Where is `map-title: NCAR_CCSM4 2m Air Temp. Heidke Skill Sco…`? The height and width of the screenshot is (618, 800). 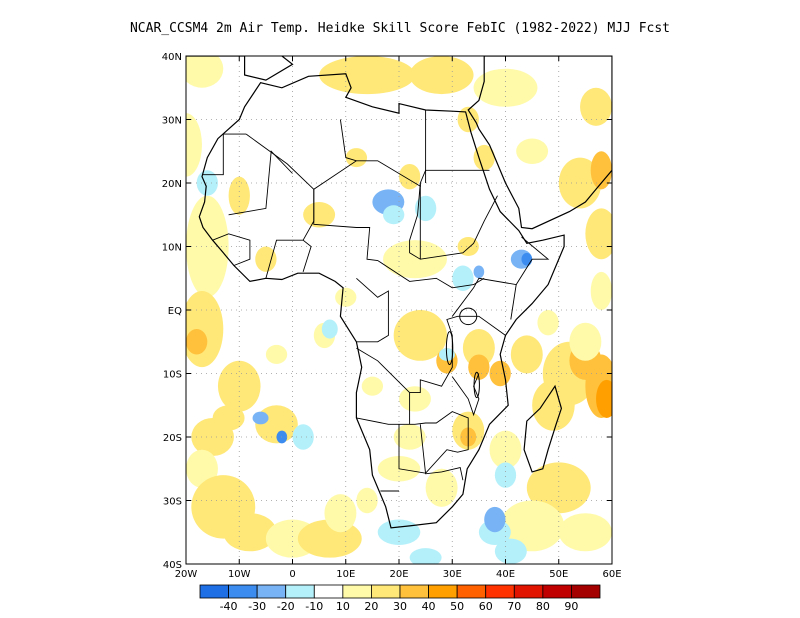
map-title: NCAR_CCSM4 2m Air Temp. Heidke Skill Sco… is located at coordinates (400, 28).